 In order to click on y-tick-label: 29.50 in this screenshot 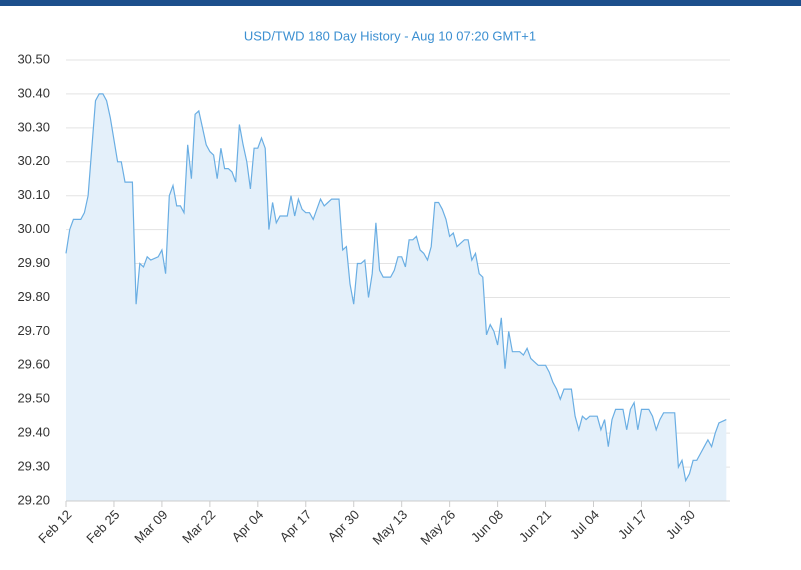, I will do `click(33, 398)`.